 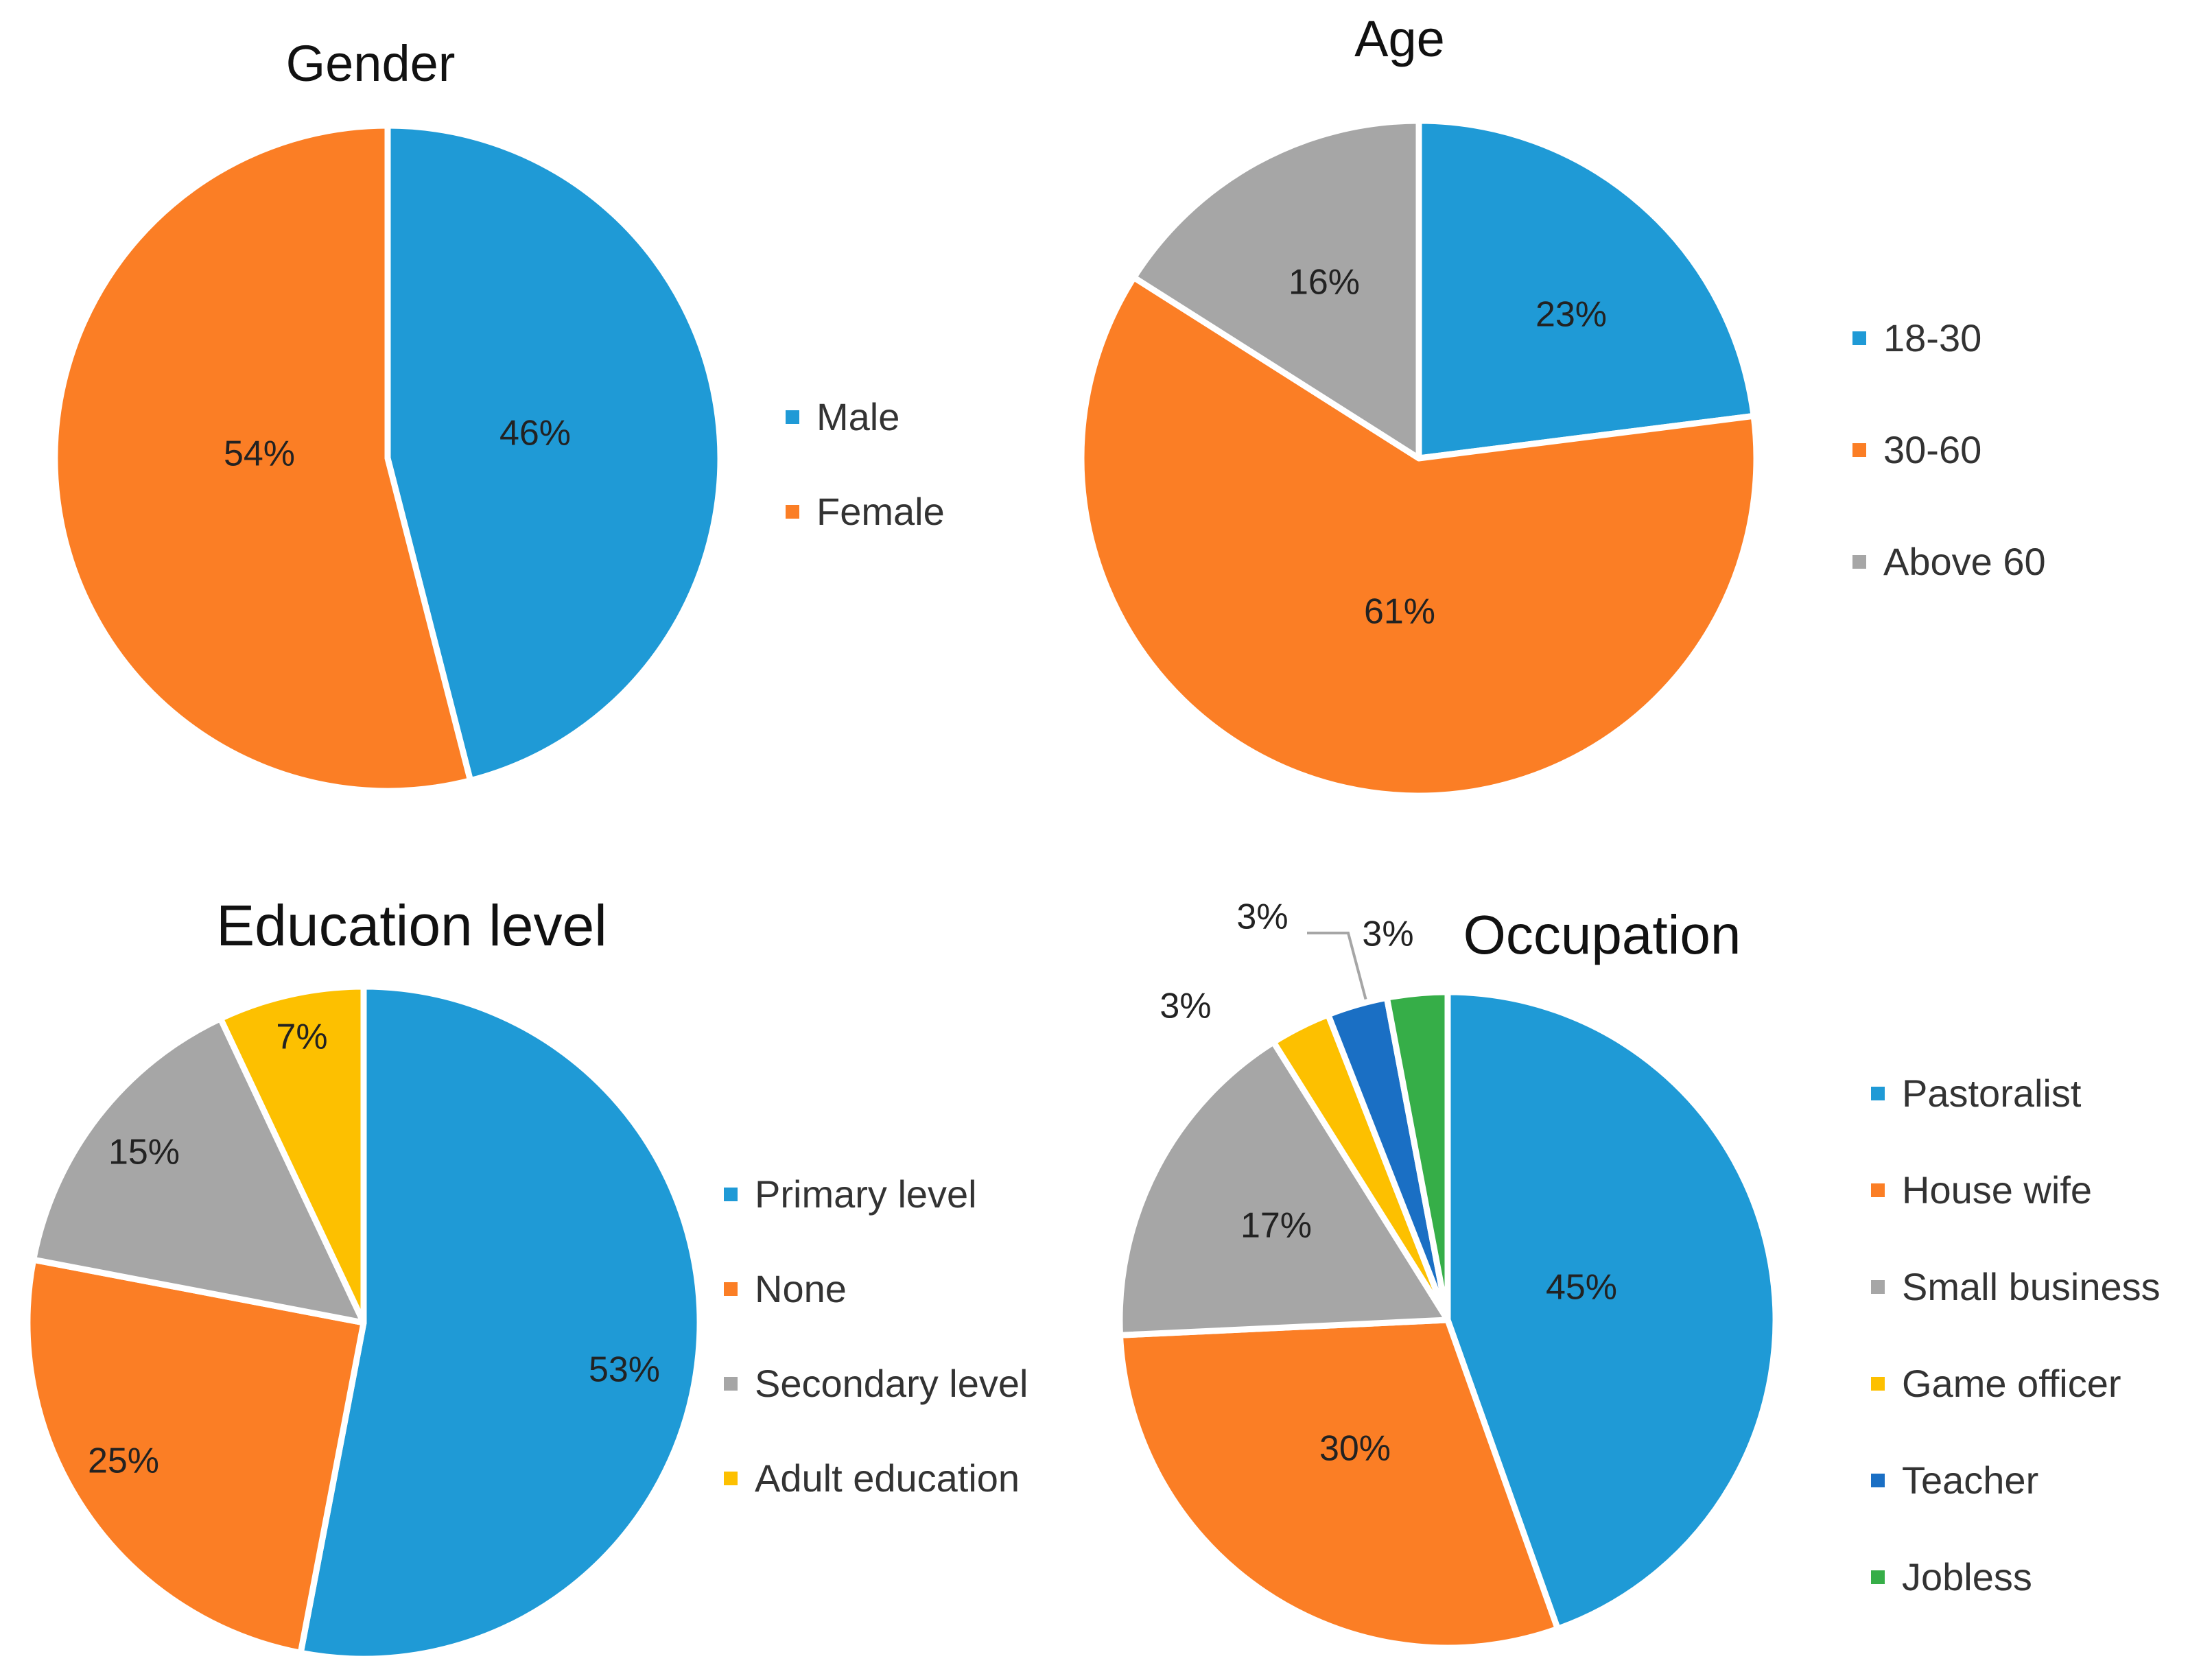 I want to click on occupation-legend-swatch-jobless, so click(x=1878, y=1577).